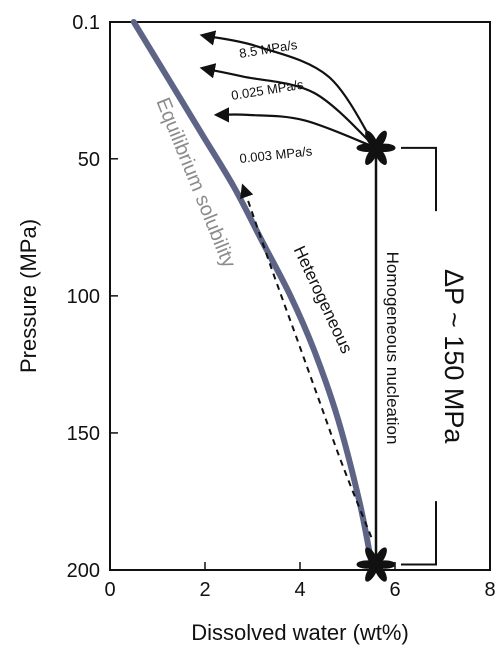 The image size is (498, 652). Describe the element at coordinates (299, 590) in the screenshot. I see `x-tick-label: 4` at that location.